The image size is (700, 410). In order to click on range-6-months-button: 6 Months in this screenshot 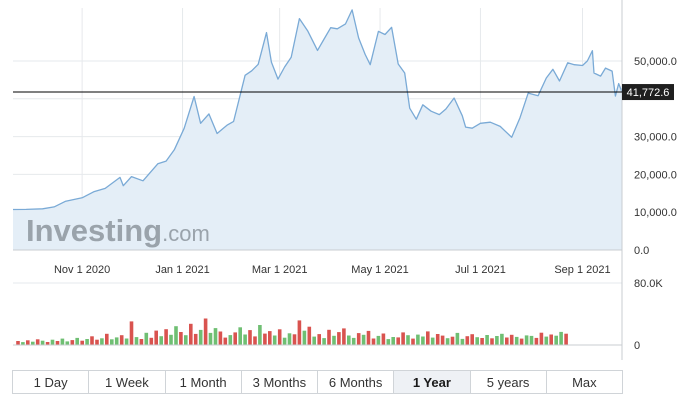, I will do `click(356, 382)`.